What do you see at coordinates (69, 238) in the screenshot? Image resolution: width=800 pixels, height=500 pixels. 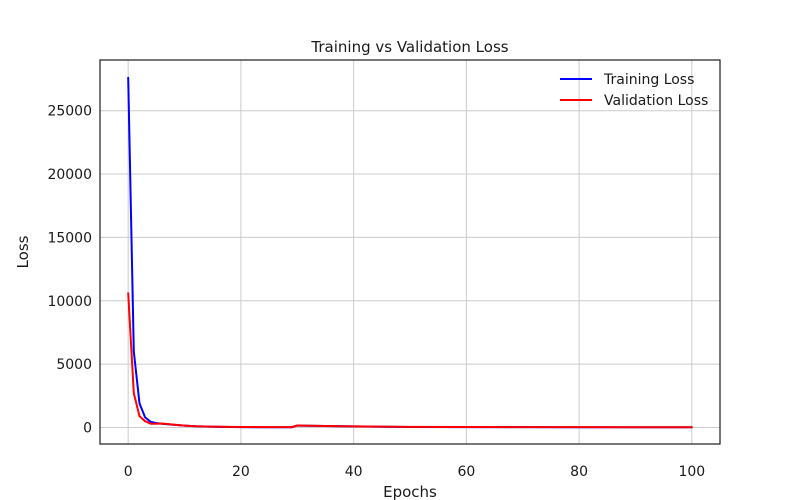 I see `y-tick-label: 15000` at bounding box center [69, 238].